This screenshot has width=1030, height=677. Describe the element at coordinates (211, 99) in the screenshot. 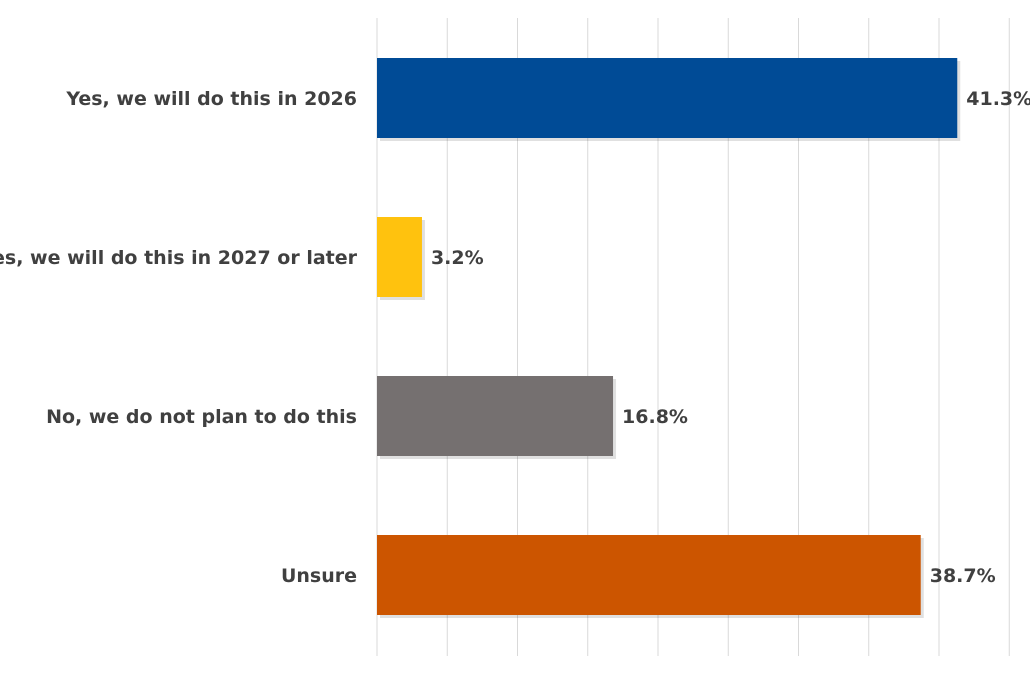

I see `category-label: Yes, we will do this in 2026` at that location.